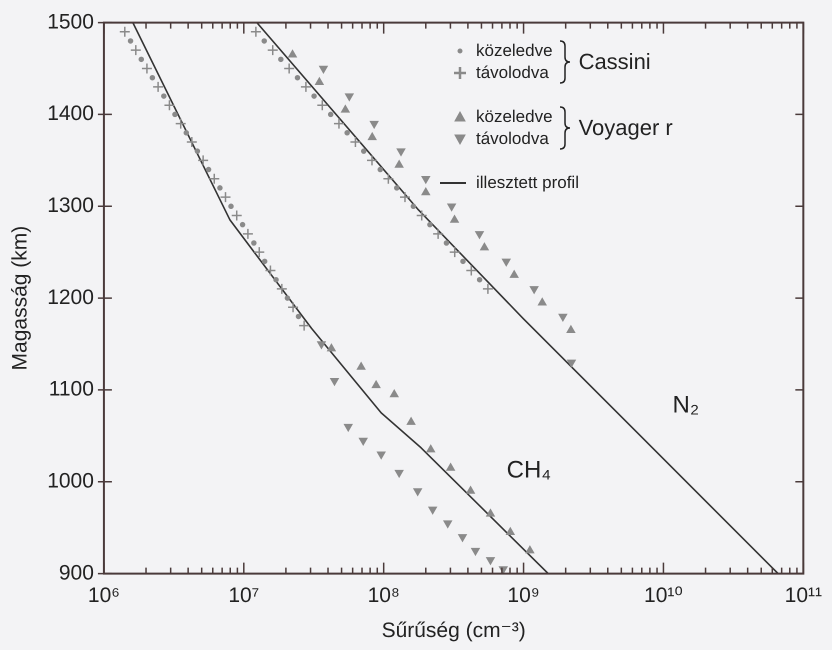 The width and height of the screenshot is (832, 650). What do you see at coordinates (70, 206) in the screenshot?
I see `y-tick-label: 1300` at bounding box center [70, 206].